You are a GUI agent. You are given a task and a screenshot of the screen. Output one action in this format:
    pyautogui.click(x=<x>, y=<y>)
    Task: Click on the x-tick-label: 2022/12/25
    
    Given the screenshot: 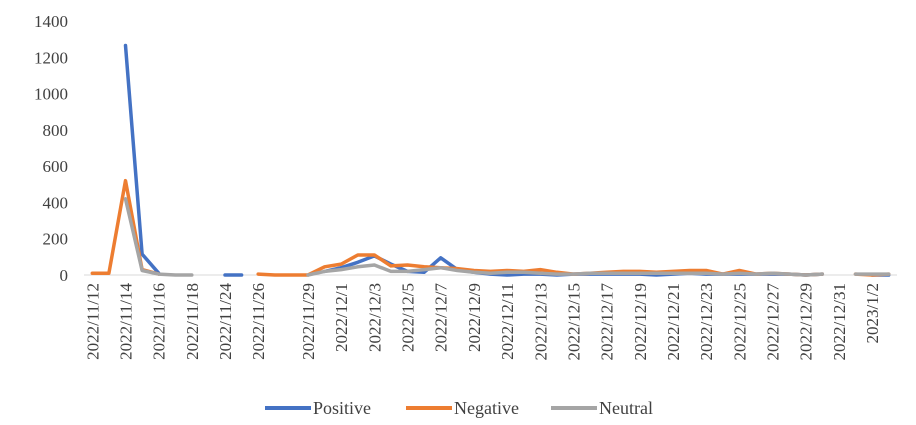 What is the action you would take?
    pyautogui.click(x=739, y=321)
    